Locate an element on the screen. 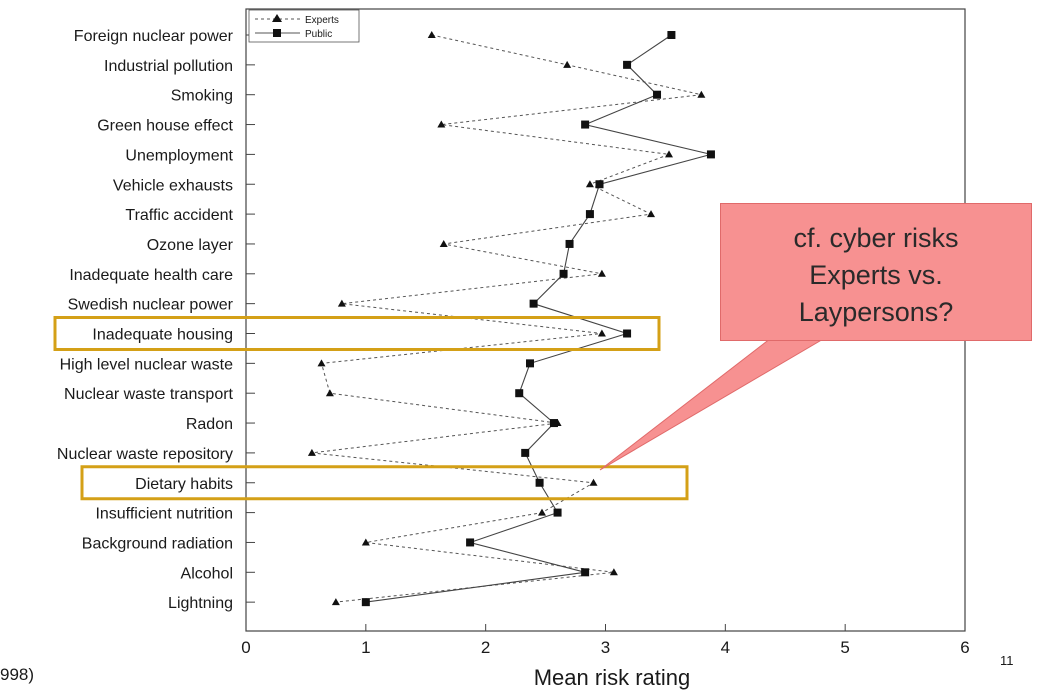 This screenshot has width=1038, height=691. x-axis-label: Mean risk rating is located at coordinates (612, 677).